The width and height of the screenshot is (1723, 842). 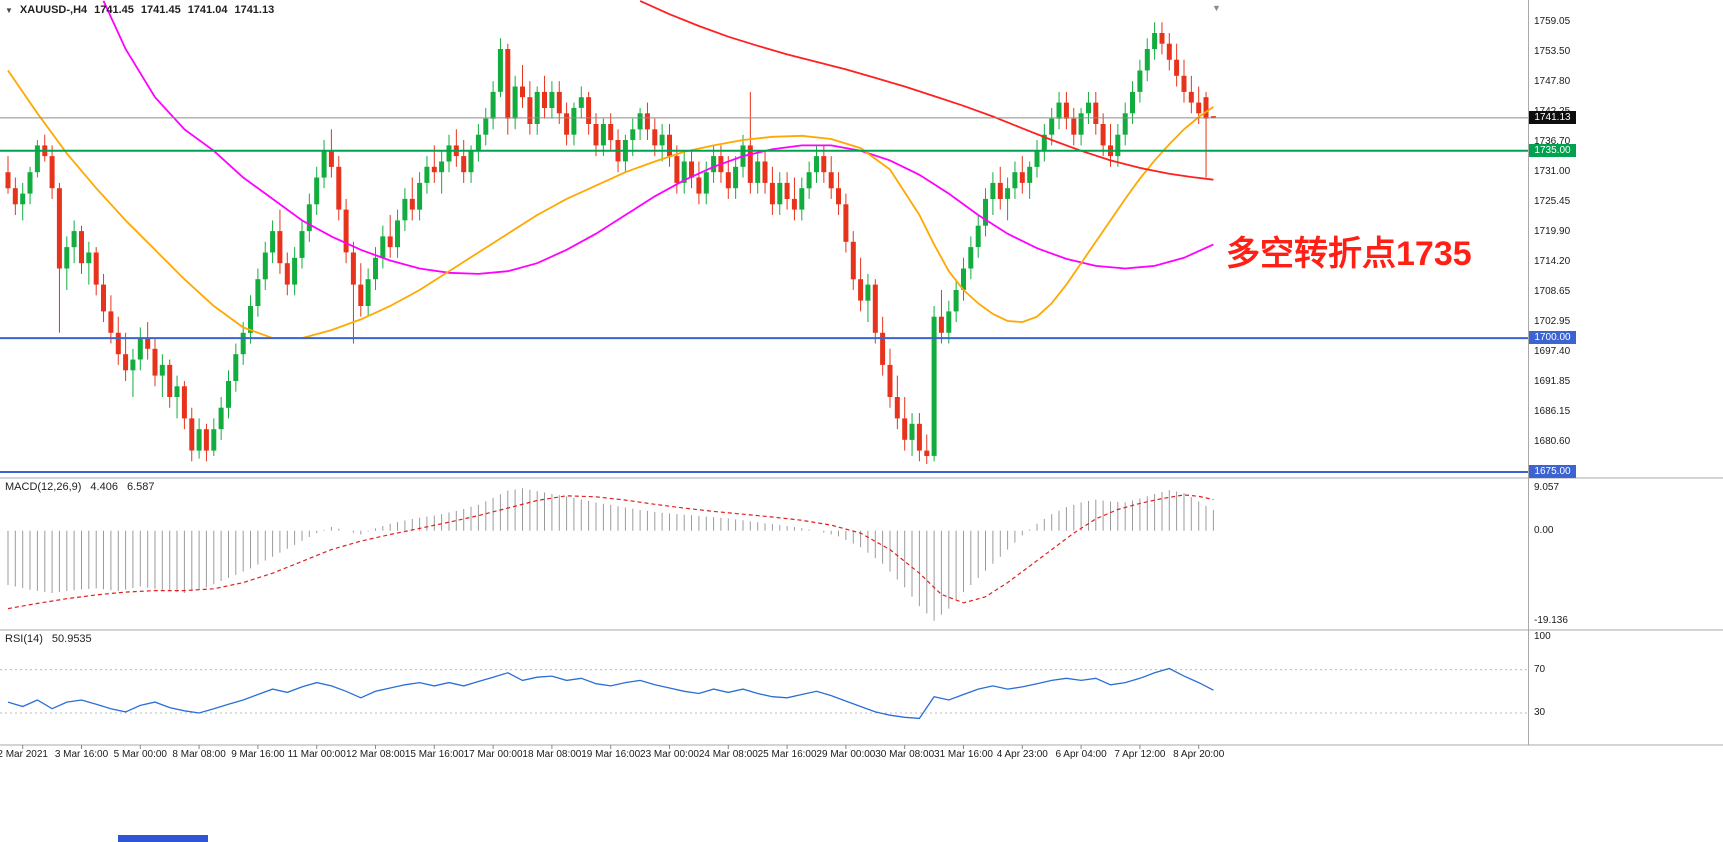 I want to click on rsi-value: 50.9535, so click(x=71, y=639).